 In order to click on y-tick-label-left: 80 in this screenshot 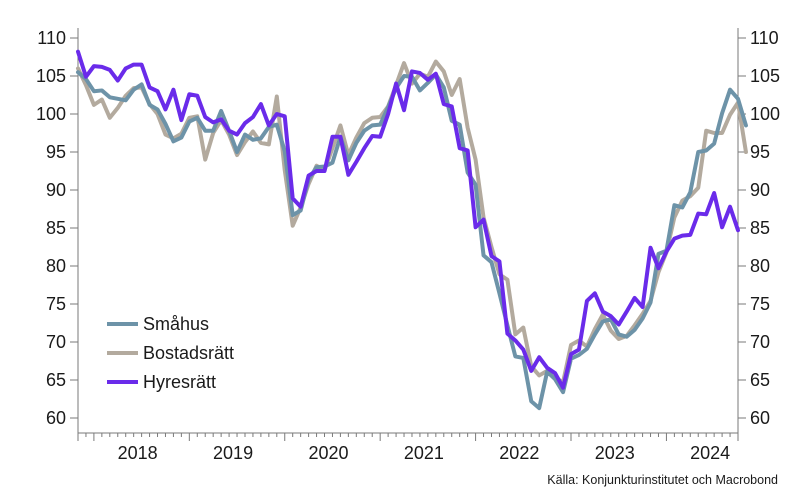, I will do `click(56, 266)`.